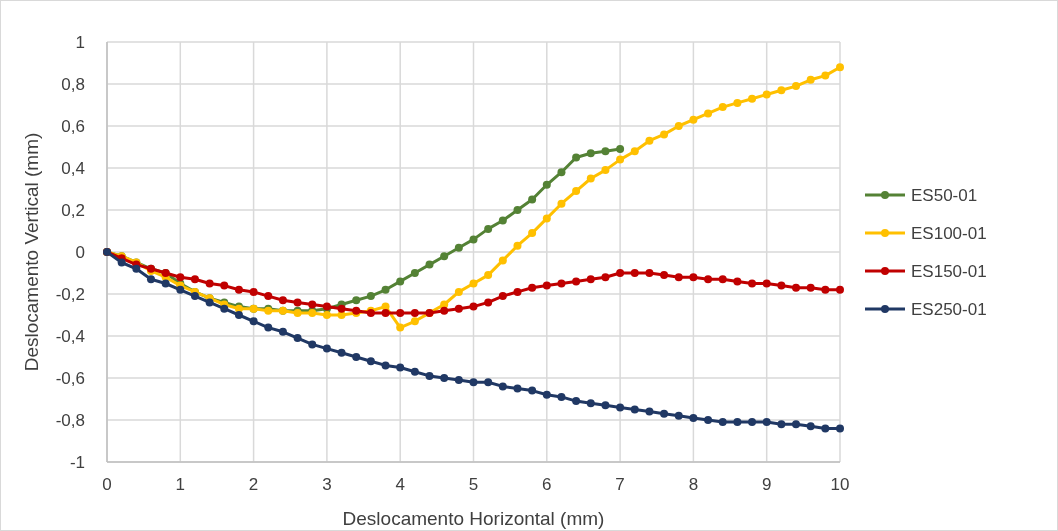 This screenshot has height=531, width=1058. I want to click on y-tick-label: -0,6, so click(70, 378).